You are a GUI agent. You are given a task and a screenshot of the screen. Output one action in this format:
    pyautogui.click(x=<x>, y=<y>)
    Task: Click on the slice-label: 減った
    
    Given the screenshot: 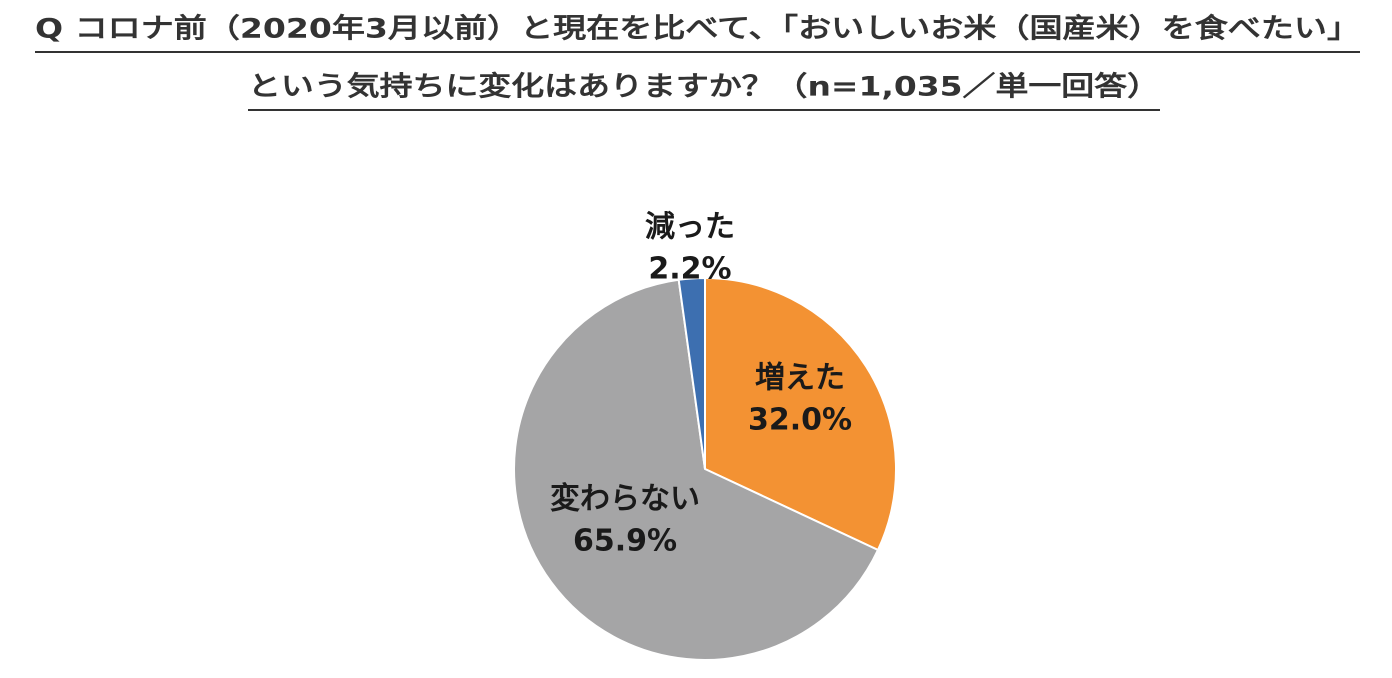 What is the action you would take?
    pyautogui.click(x=690, y=227)
    